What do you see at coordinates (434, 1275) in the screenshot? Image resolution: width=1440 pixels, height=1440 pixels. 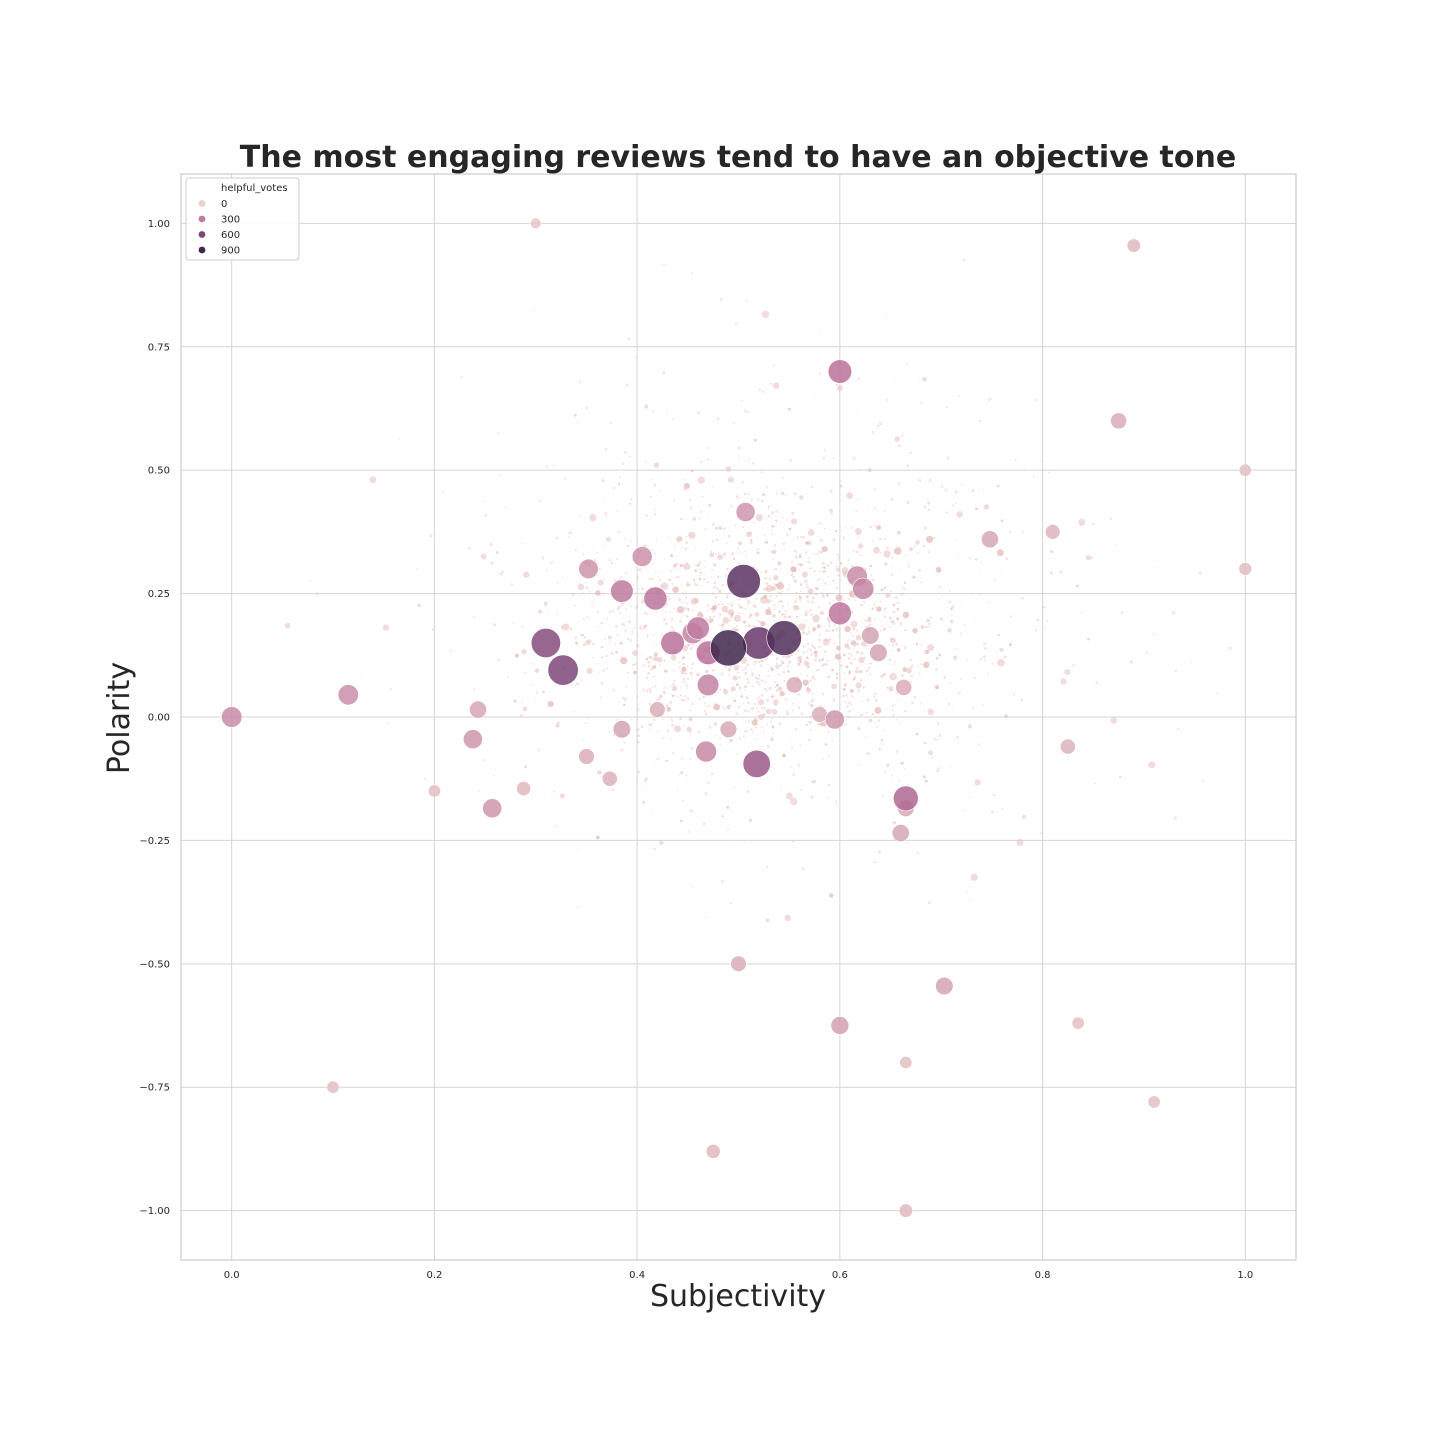 I see `x-tick-label: 0.2` at bounding box center [434, 1275].